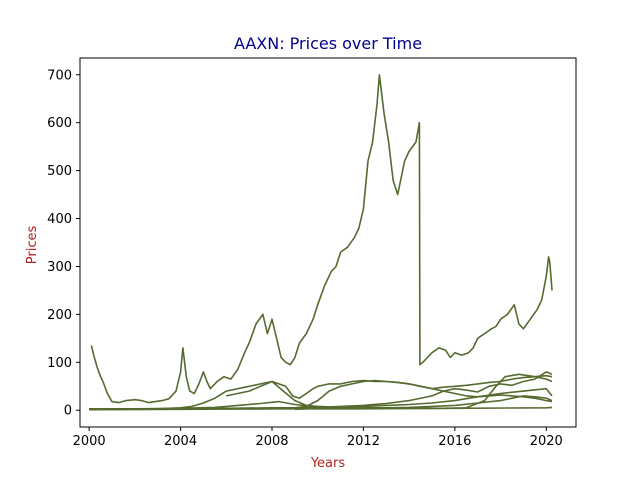 The image size is (640, 480). Describe the element at coordinates (328, 463) in the screenshot. I see `x-axis-label: Years` at that location.